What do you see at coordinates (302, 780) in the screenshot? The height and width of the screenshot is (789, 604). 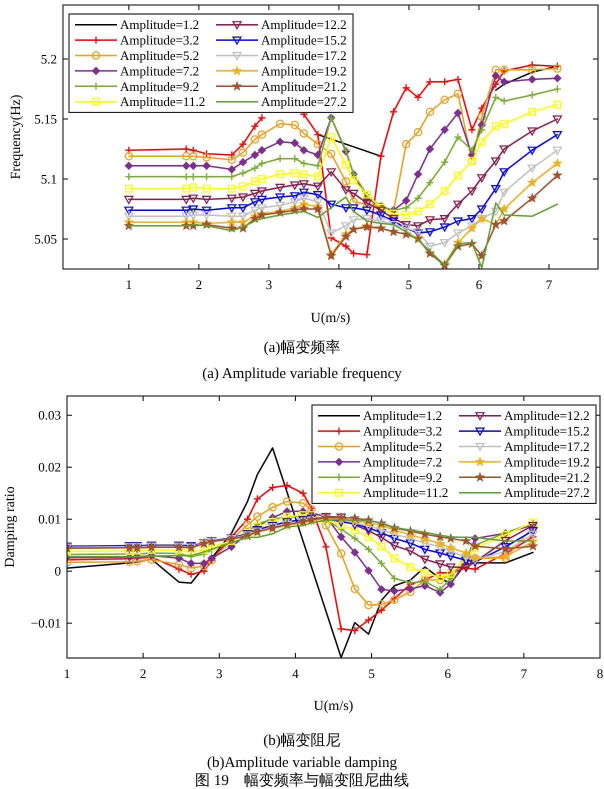 I see `caption: 图 19 幅变频率与幅变阻尼曲线` at bounding box center [302, 780].